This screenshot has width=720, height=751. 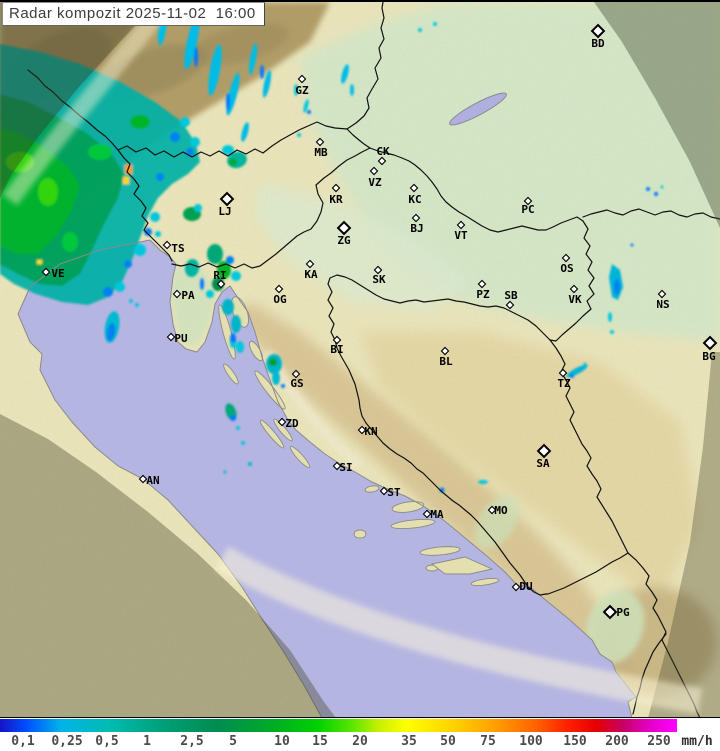 What do you see at coordinates (280, 299) in the screenshot?
I see `city-label: OG` at bounding box center [280, 299].